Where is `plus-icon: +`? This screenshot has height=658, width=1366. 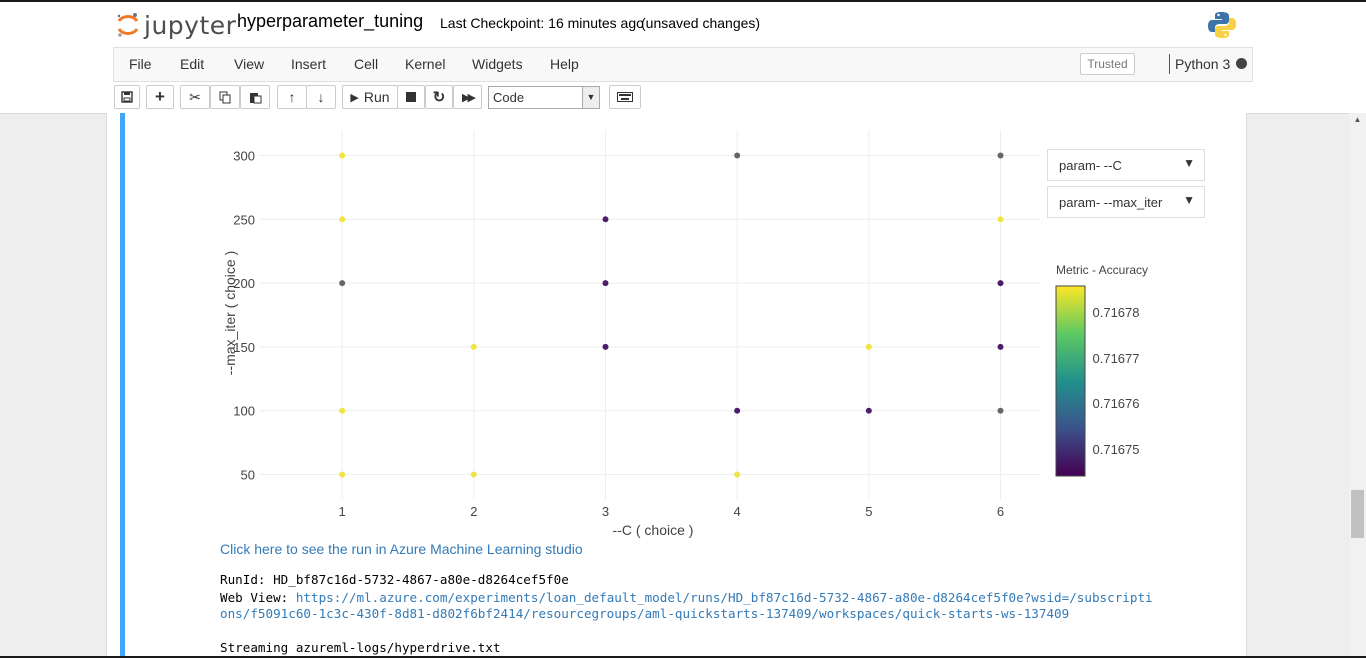
plus-icon: + is located at coordinates (160, 96).